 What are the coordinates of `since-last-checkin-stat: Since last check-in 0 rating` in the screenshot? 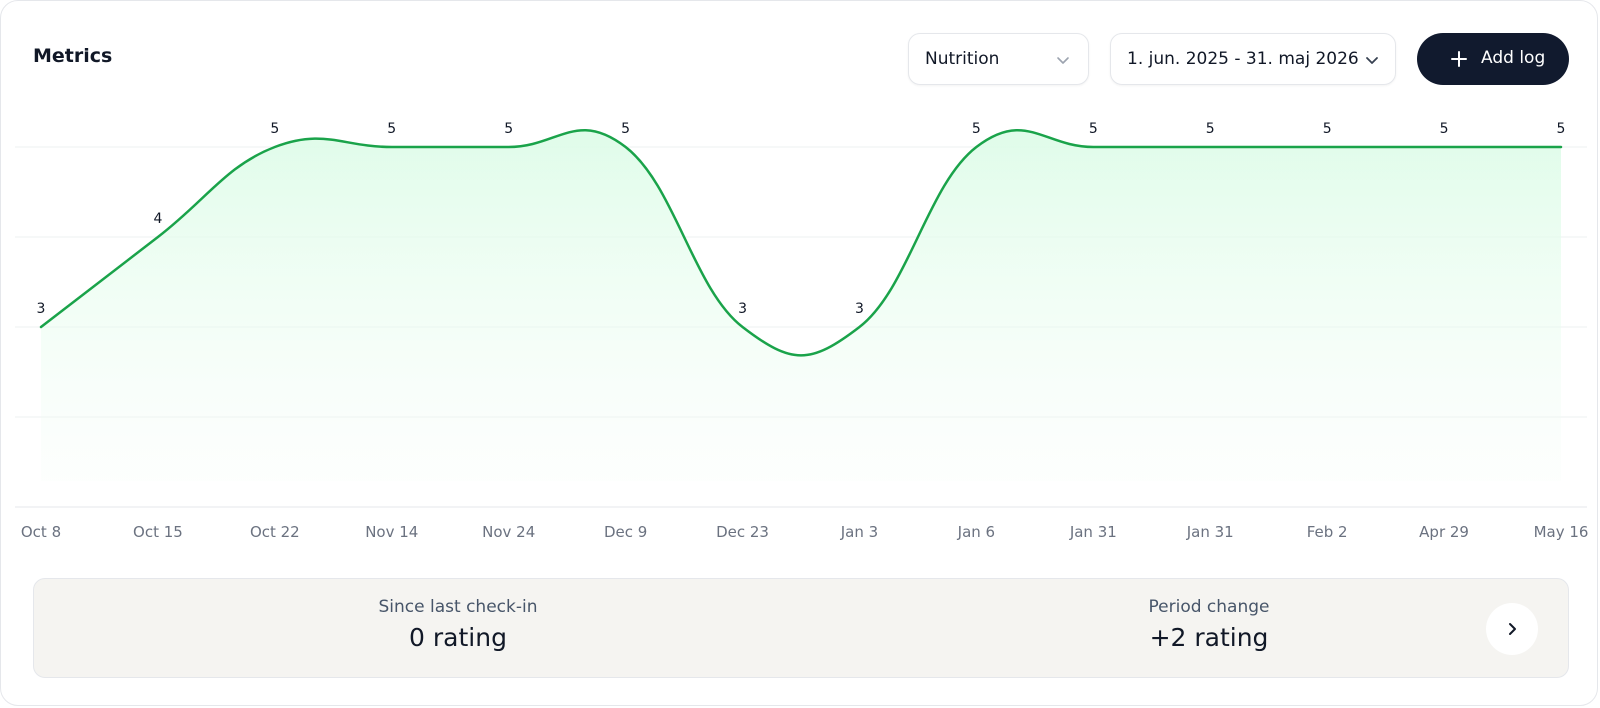 It's located at (458, 624).